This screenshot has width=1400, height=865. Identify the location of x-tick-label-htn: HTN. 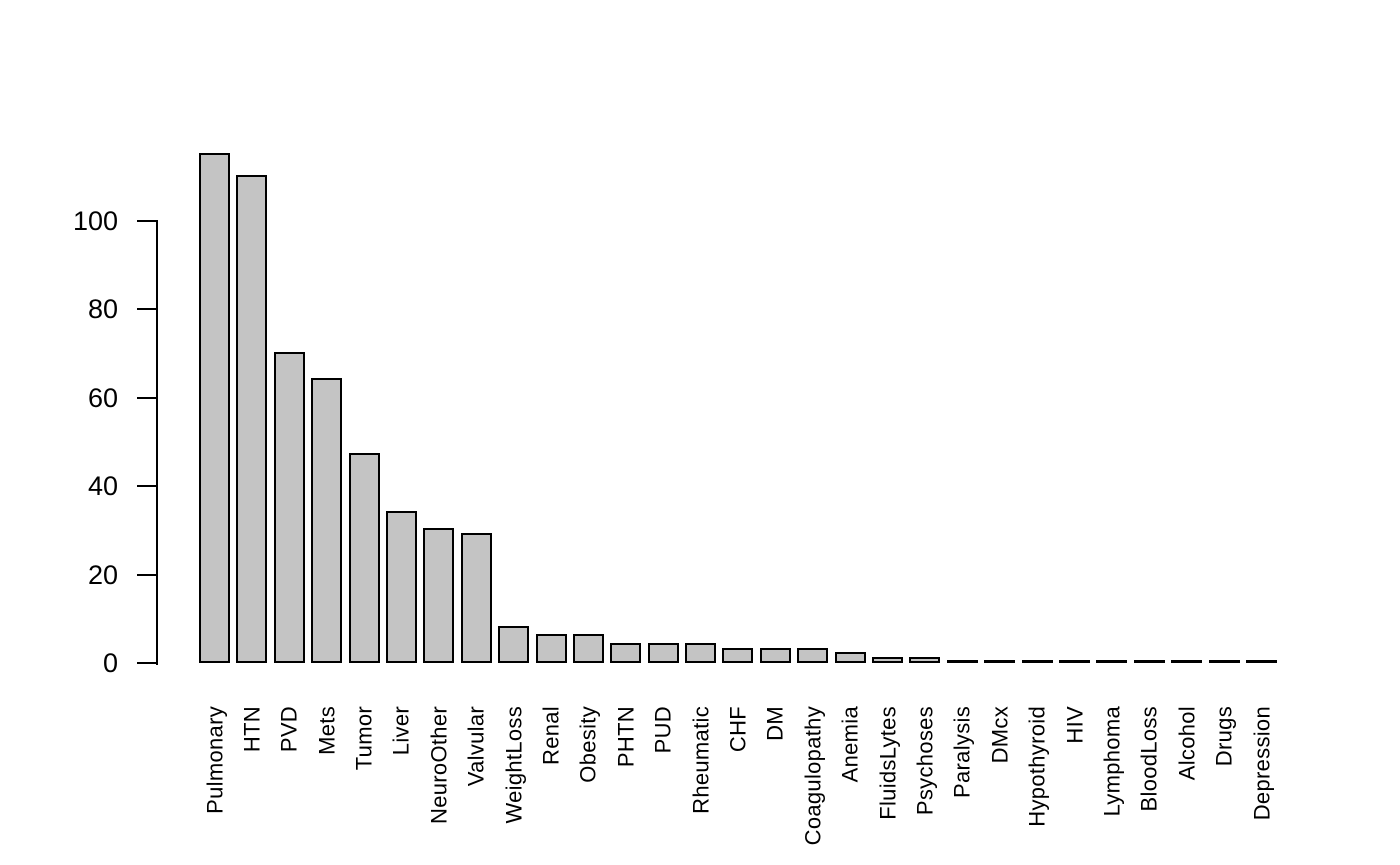
(252, 729).